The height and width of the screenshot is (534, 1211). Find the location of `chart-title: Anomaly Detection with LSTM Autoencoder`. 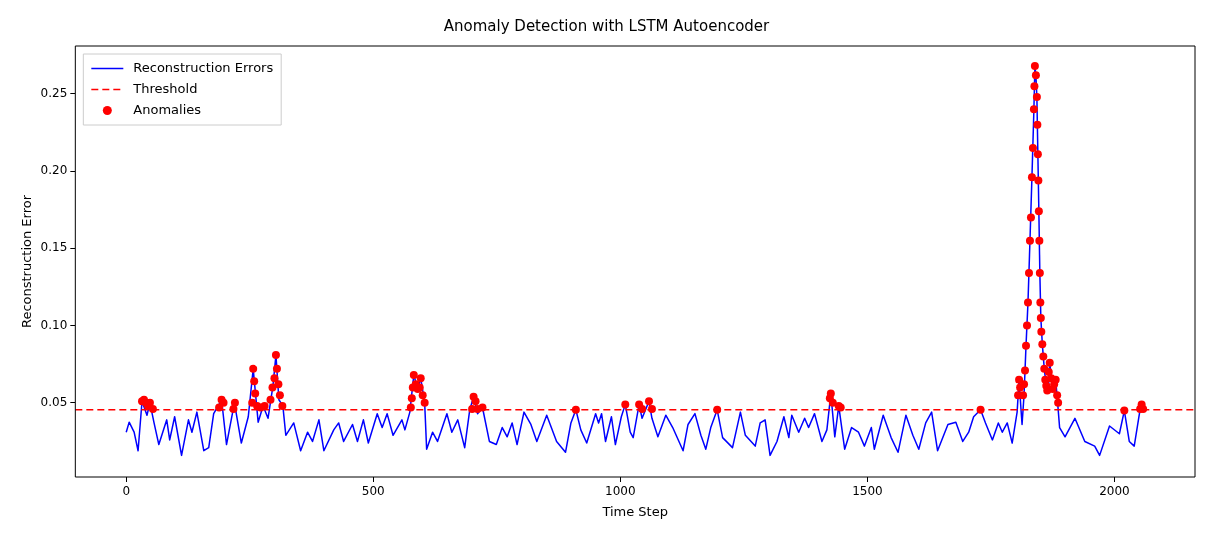

chart-title: Anomaly Detection with LSTM Autoencoder is located at coordinates (607, 25).